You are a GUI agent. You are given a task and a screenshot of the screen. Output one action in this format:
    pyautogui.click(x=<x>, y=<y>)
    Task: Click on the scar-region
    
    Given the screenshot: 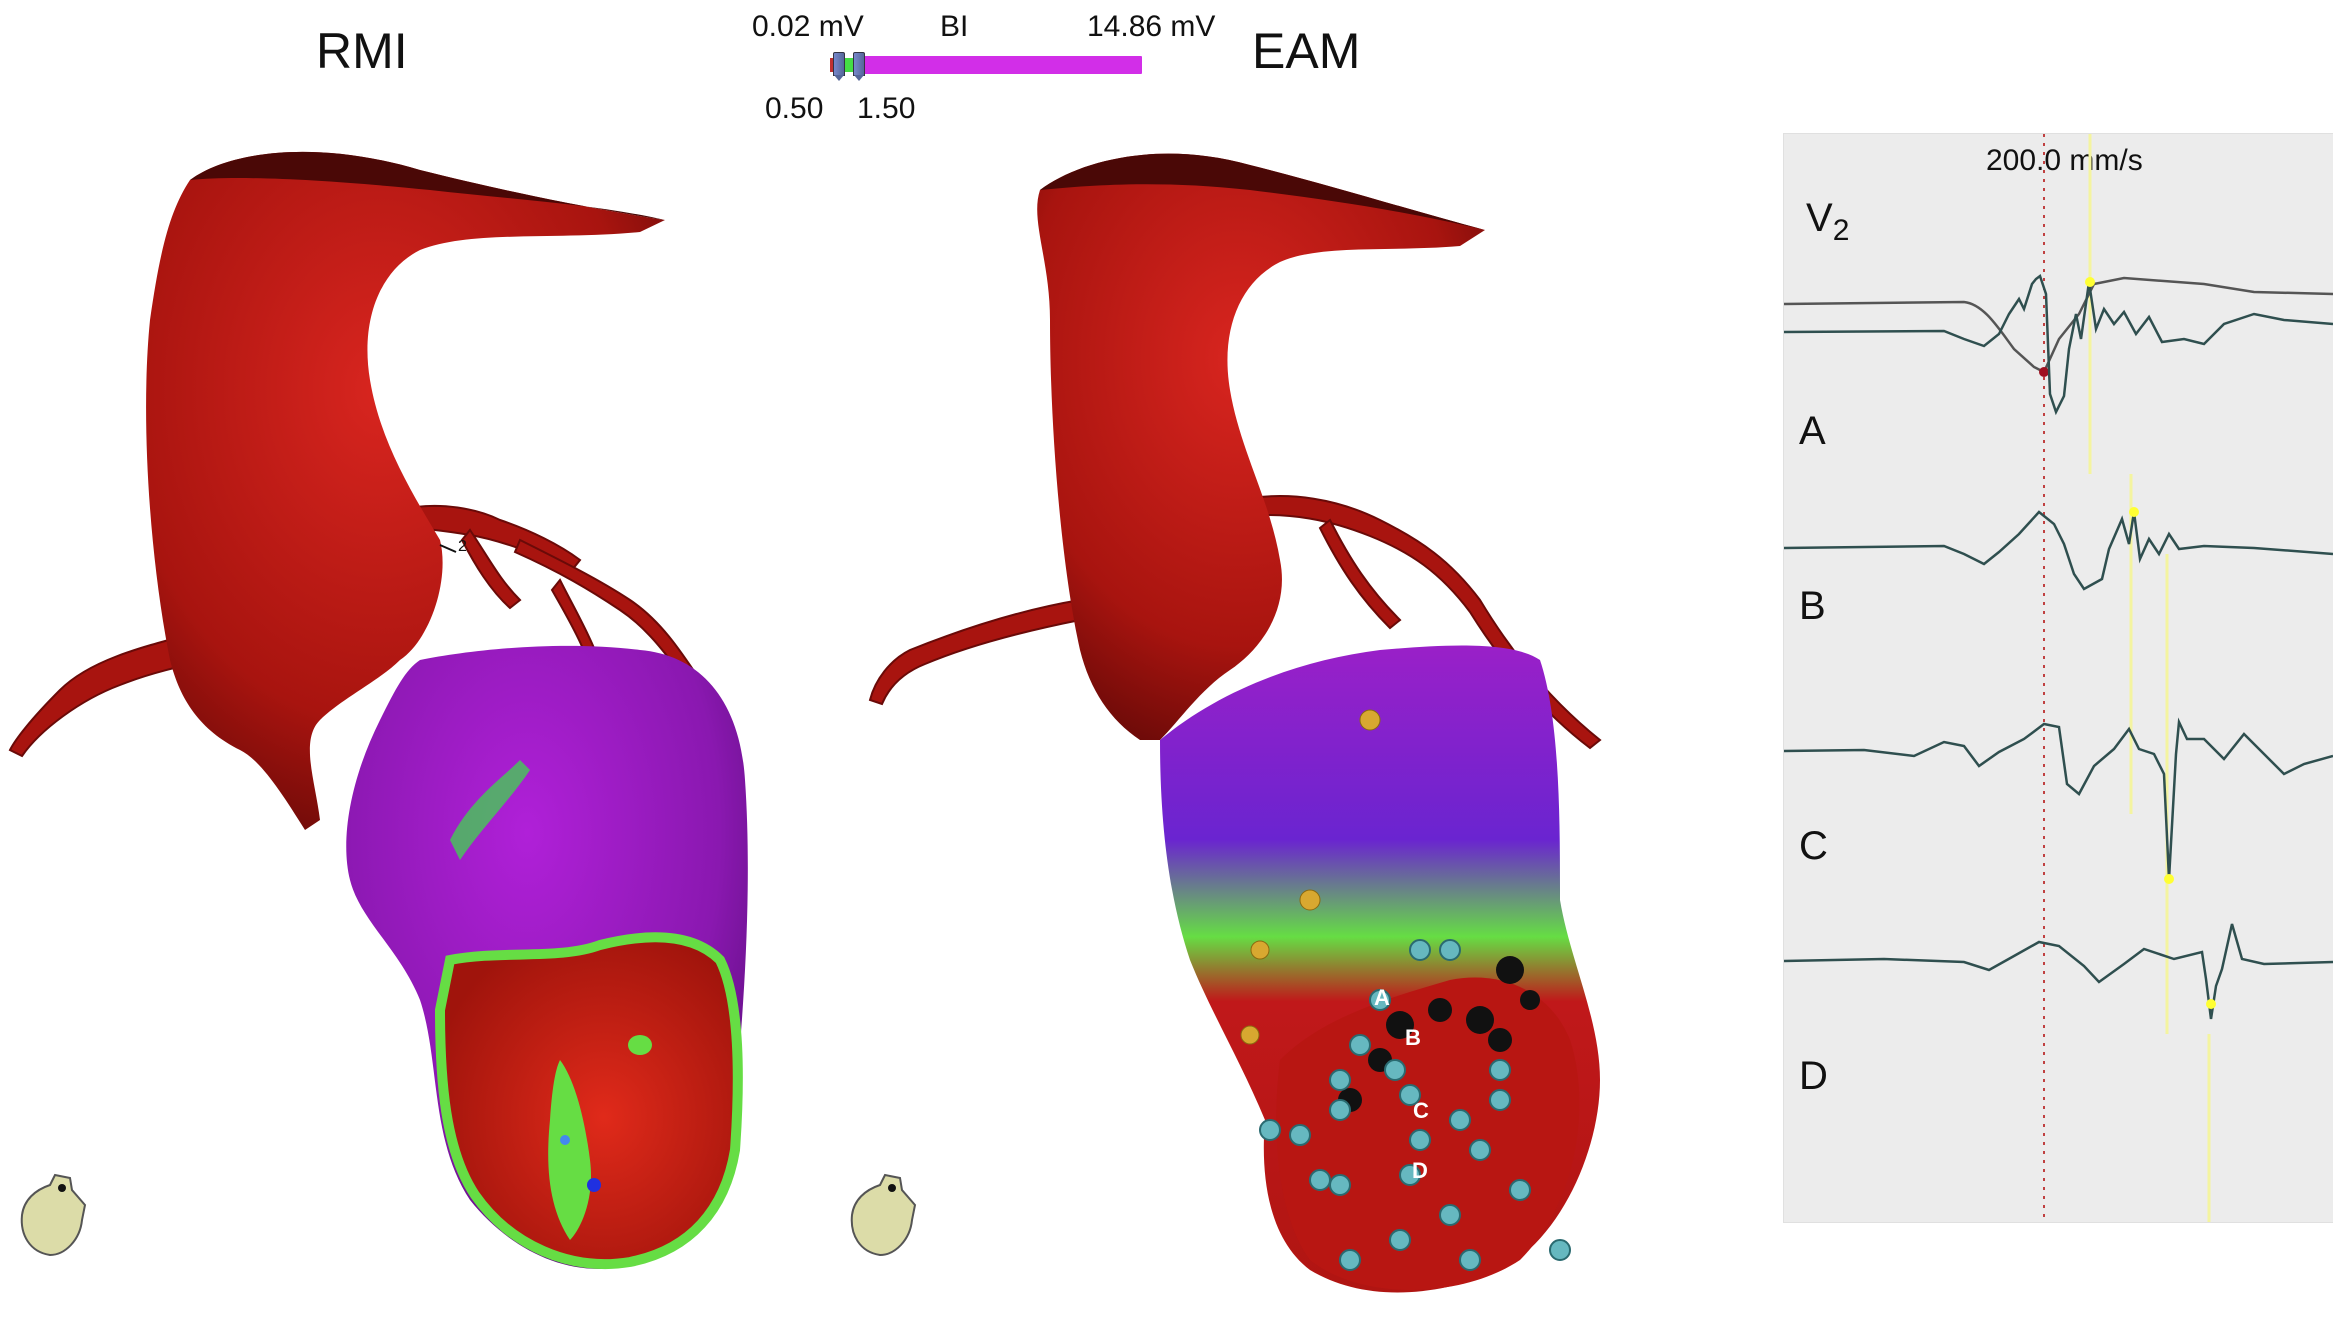 What is the action you would take?
    pyautogui.click(x=588, y=1101)
    